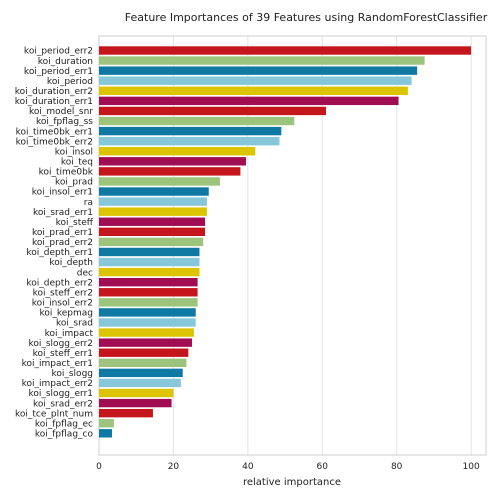 The height and width of the screenshot is (500, 500). I want to click on bar-koi-period-err1, so click(258, 70).